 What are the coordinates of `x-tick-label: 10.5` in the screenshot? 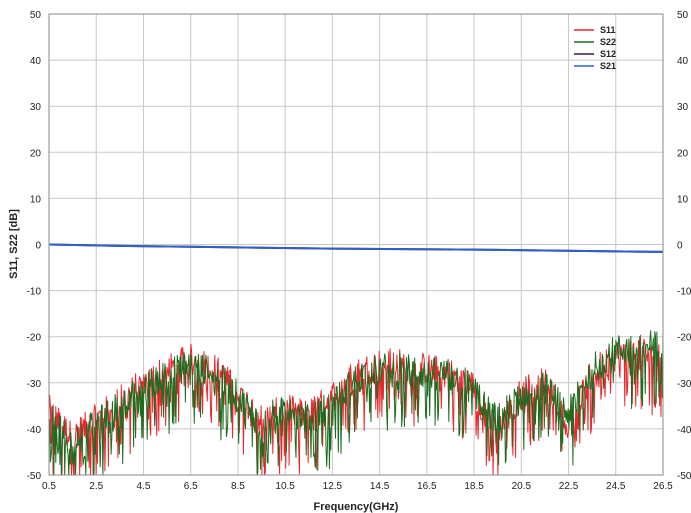 It's located at (285, 486).